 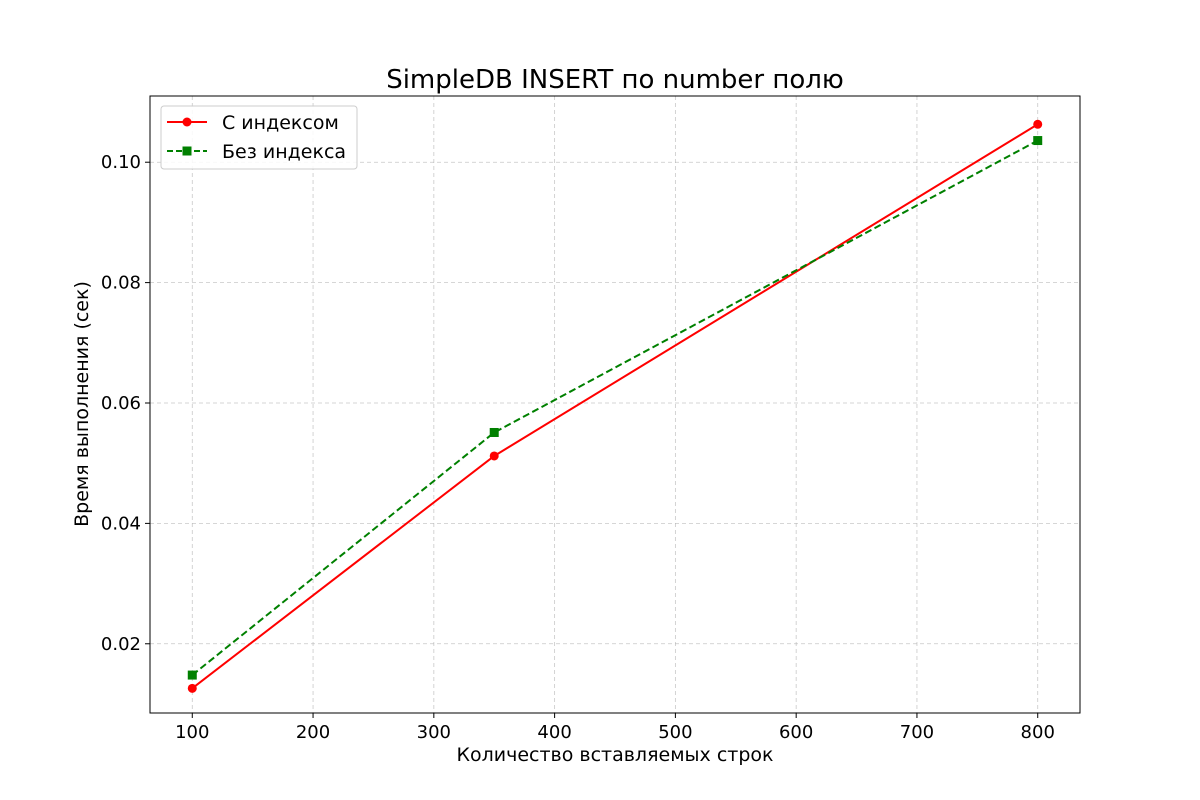 What do you see at coordinates (615, 80) in the screenshot?
I see `chart-title: SimpleDB INSERT по number полю` at bounding box center [615, 80].